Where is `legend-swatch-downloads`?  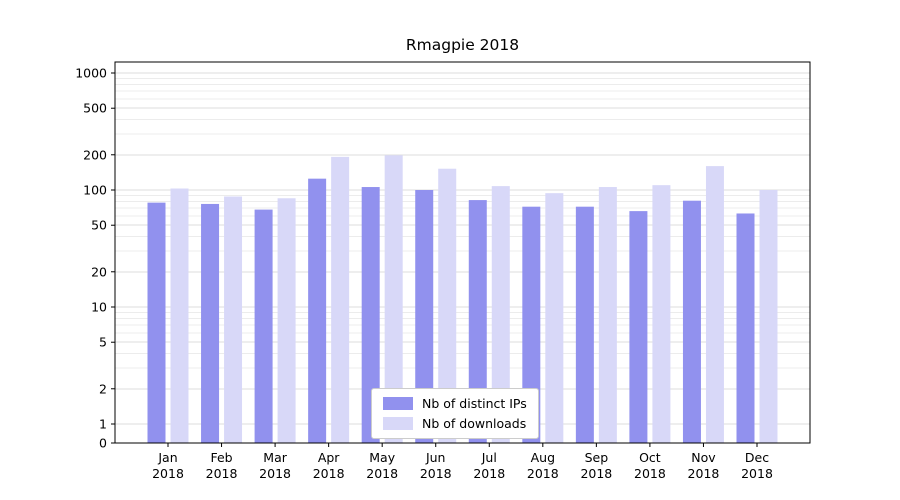 legend-swatch-downloads is located at coordinates (398, 423).